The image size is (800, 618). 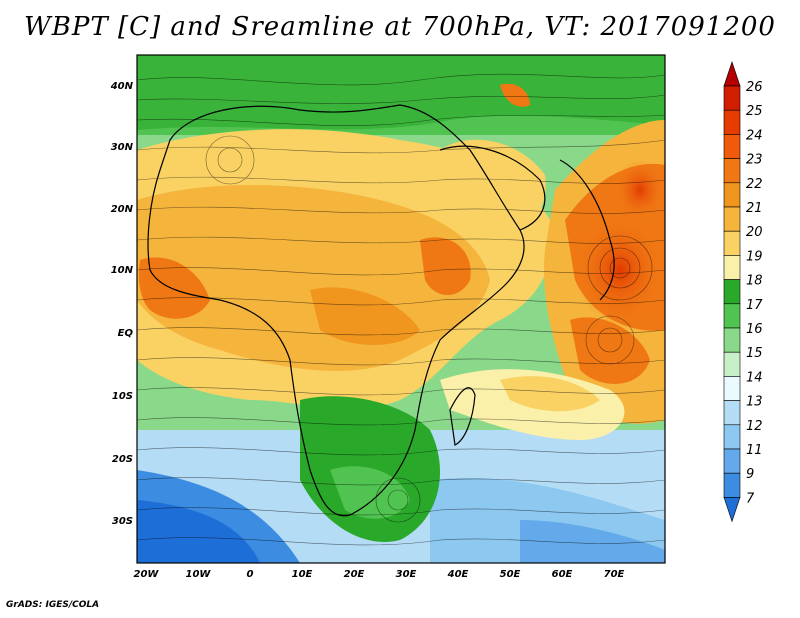 What do you see at coordinates (614, 574) in the screenshot?
I see `lon-label: 70E` at bounding box center [614, 574].